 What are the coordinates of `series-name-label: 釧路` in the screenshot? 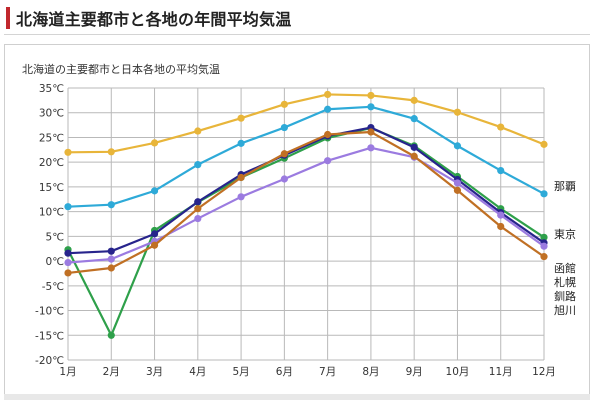 It's located at (565, 296).